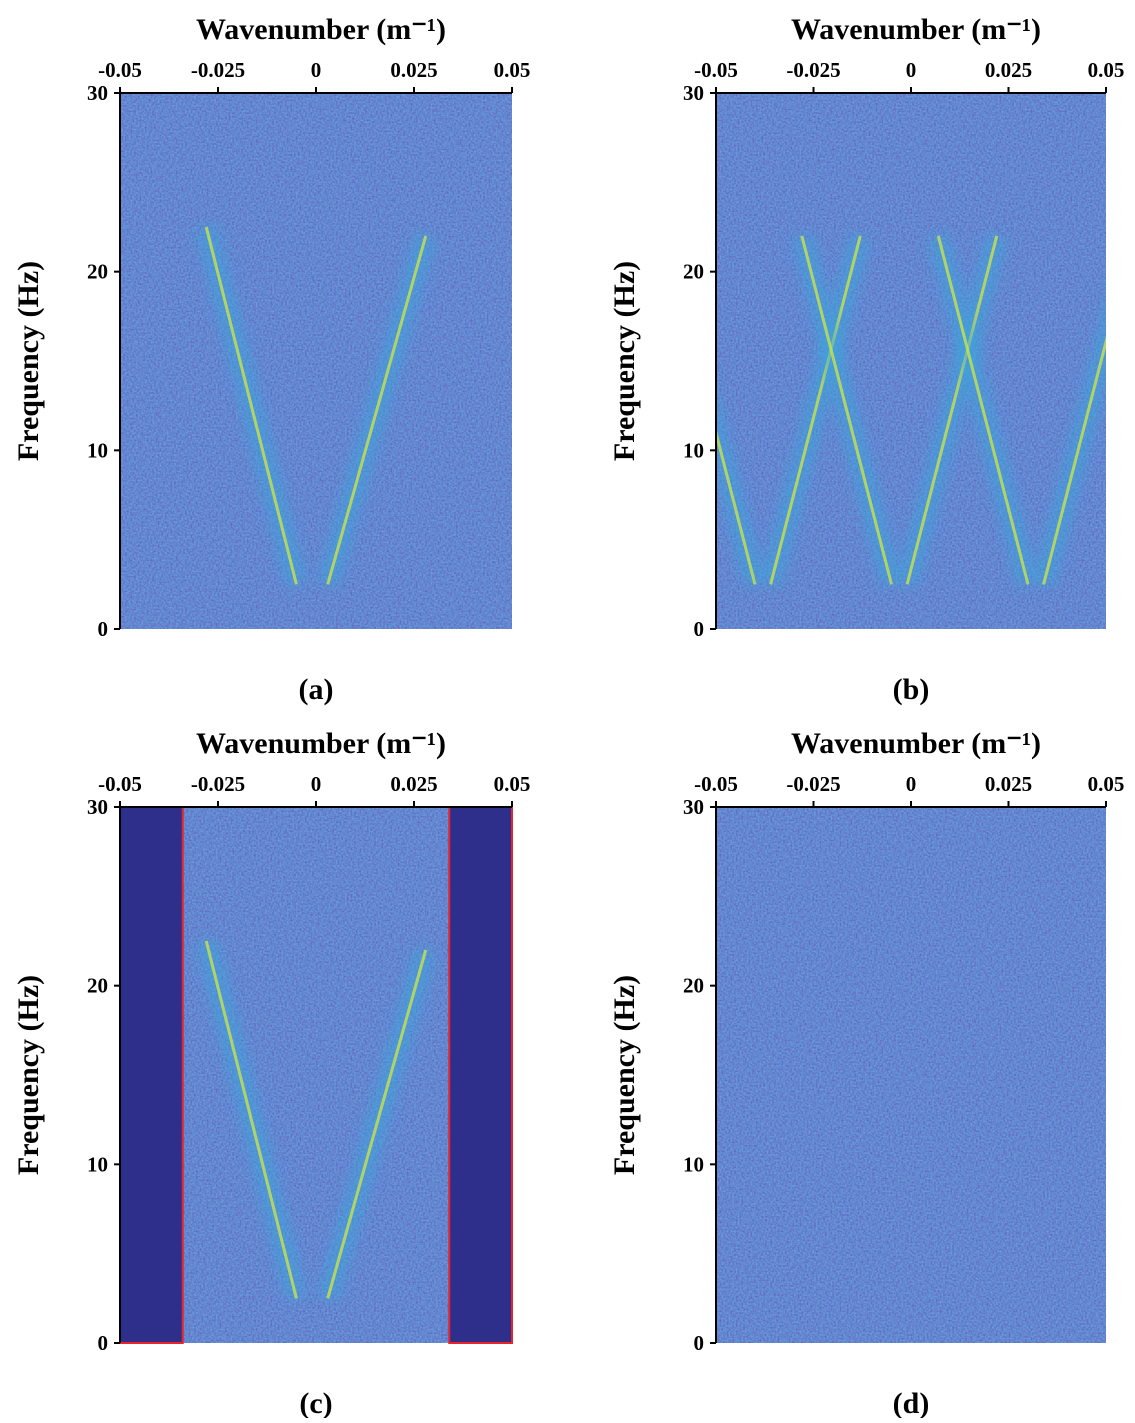  What do you see at coordinates (315, 1402) in the screenshot?
I see `panel-caption: (c)` at bounding box center [315, 1402].